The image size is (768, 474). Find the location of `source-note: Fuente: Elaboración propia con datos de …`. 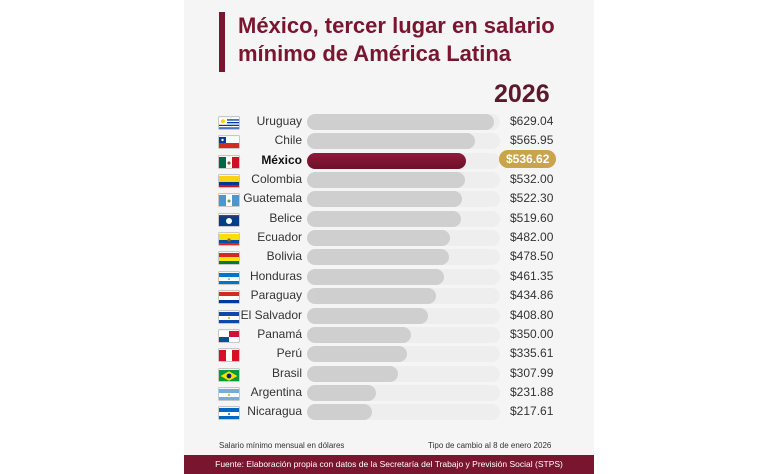

source-note: Fuente: Elaboración propia con datos de … is located at coordinates (389, 464).